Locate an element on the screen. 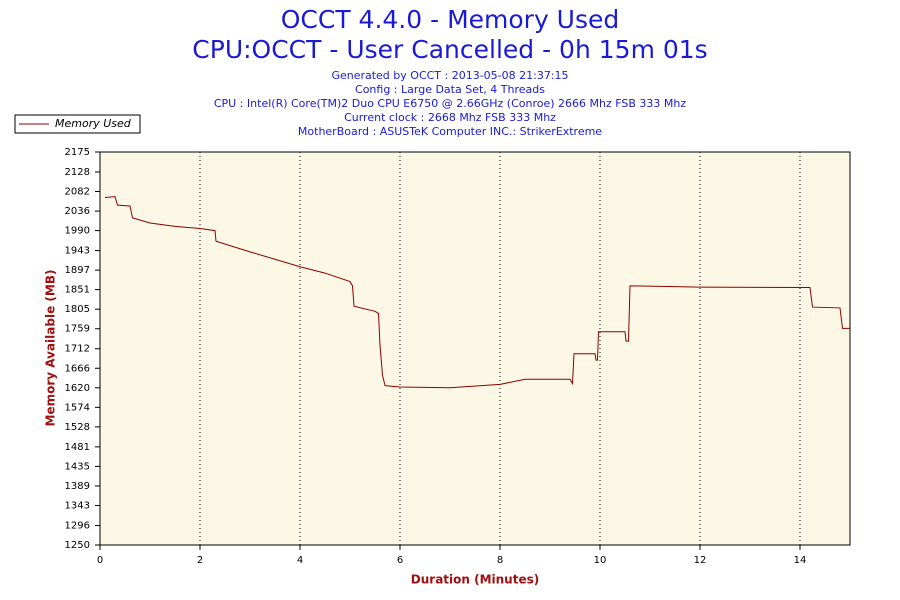  x-tick-label: 4 is located at coordinates (300, 560).